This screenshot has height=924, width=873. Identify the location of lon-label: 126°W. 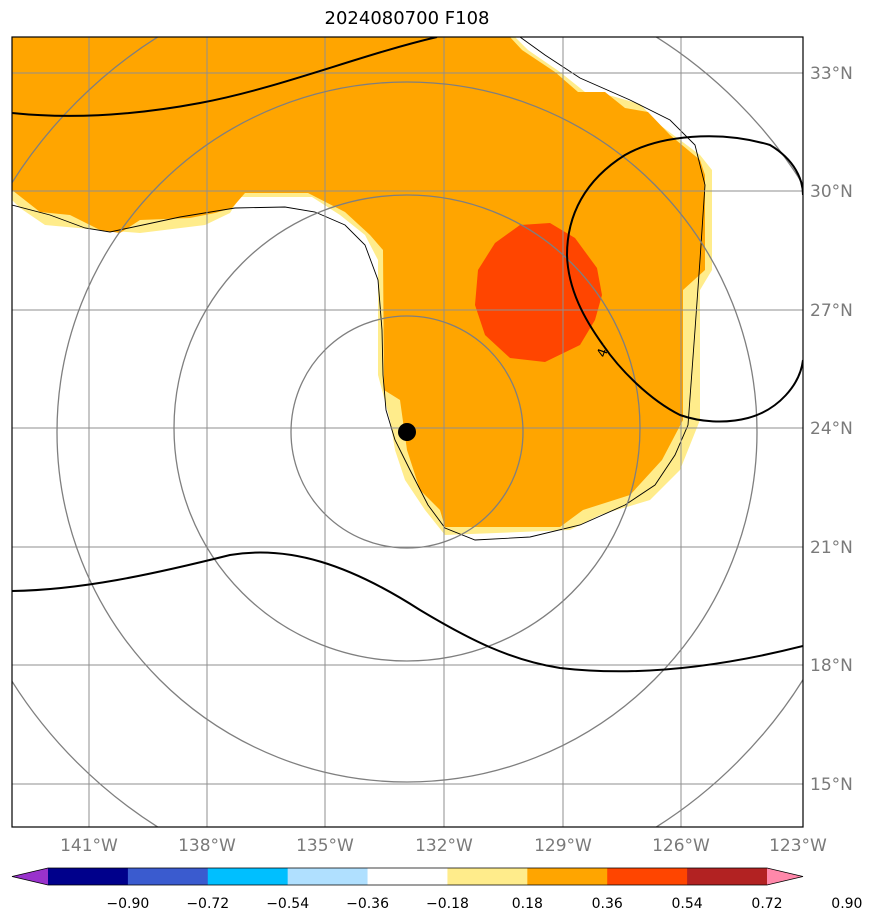
(681, 846).